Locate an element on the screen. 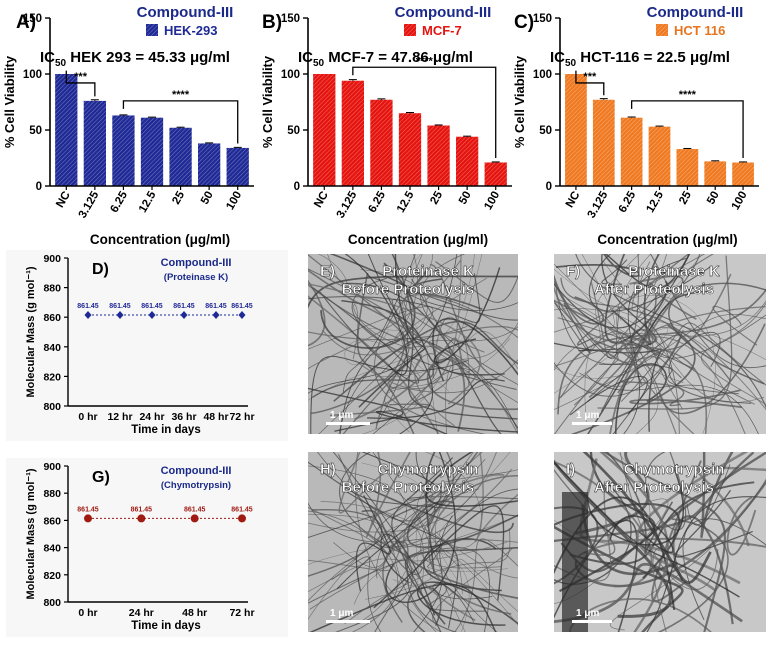 The image size is (772, 647). micrograph-title-line1: Proteinase K is located at coordinates (674, 271).